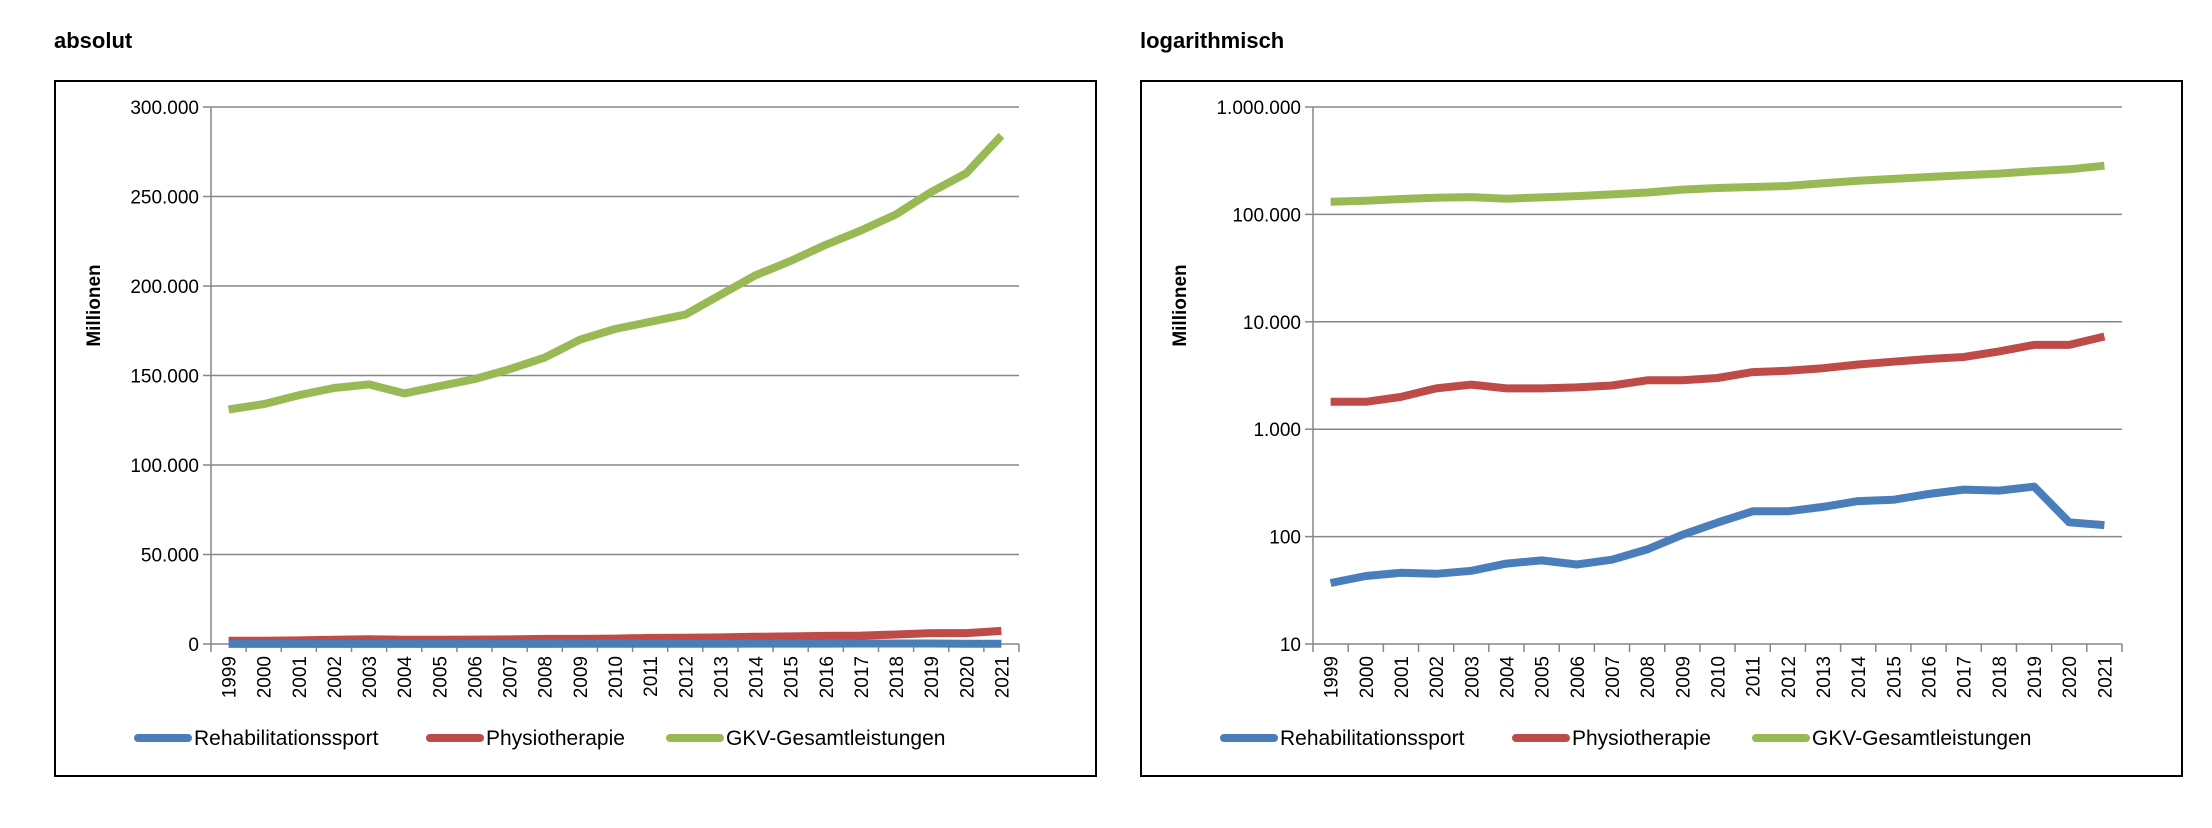  Describe the element at coordinates (1290, 645) in the screenshot. I see `y-tick-label: 10` at that location.